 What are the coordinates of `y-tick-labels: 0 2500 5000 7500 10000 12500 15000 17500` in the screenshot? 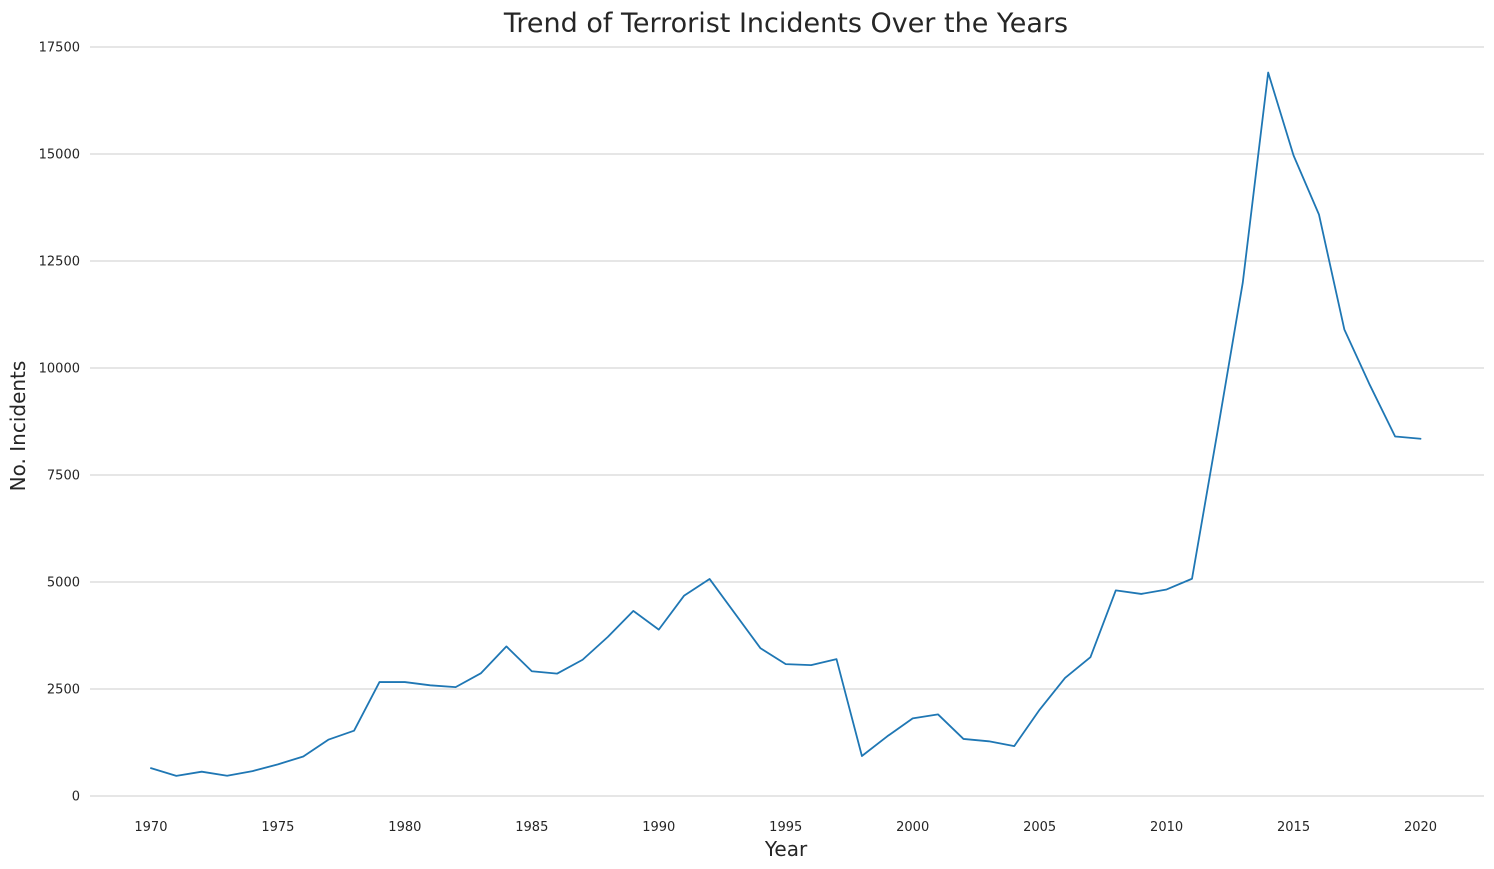 It's located at (59, 423).